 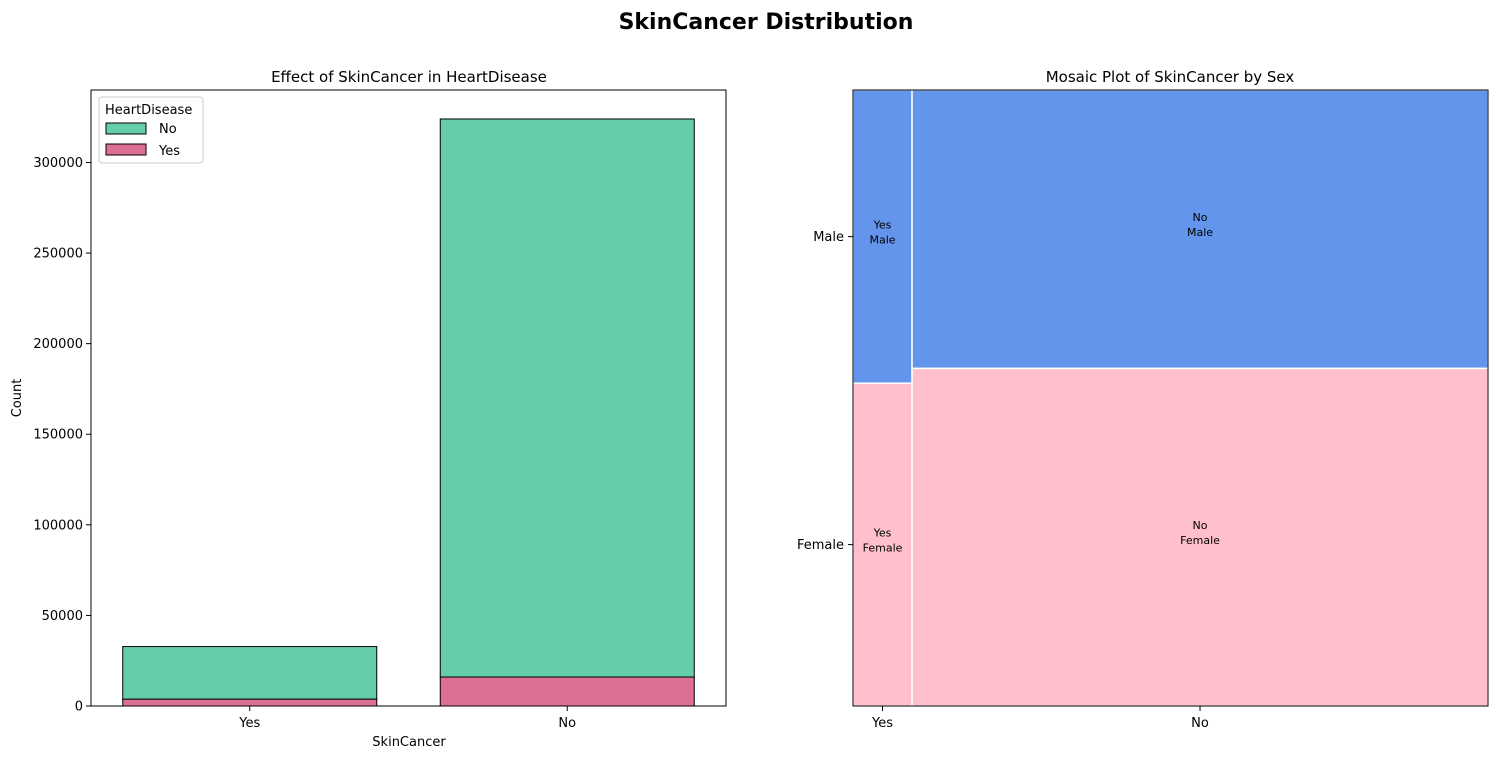 I want to click on bar-y-tick-label: 0, so click(x=79, y=707).